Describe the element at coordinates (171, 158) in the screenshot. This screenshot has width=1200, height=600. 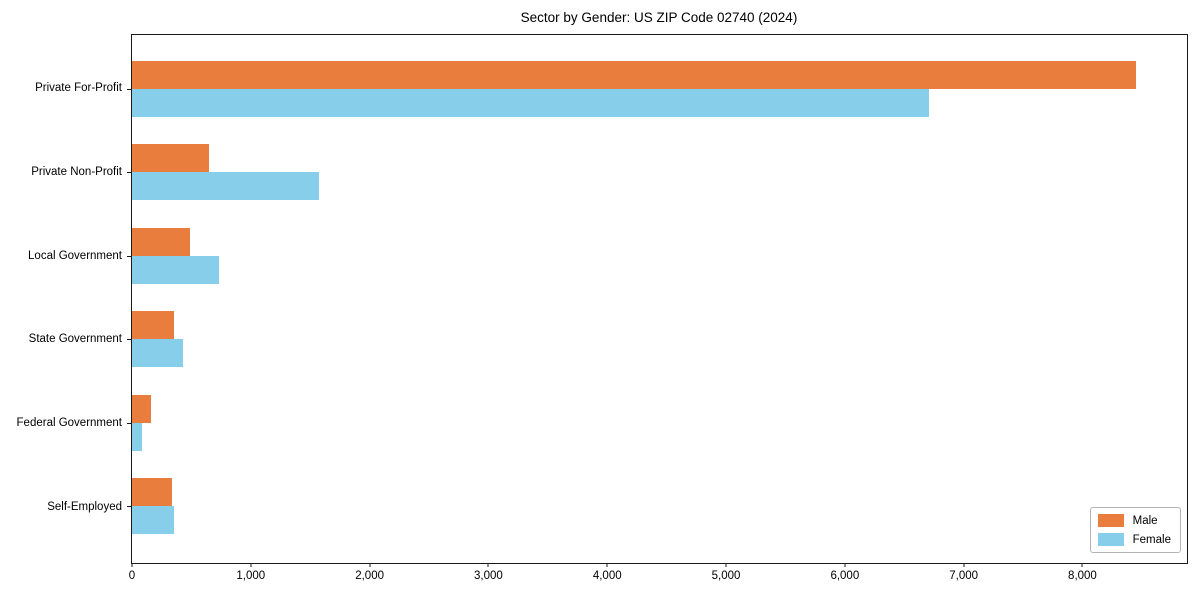
I see `bar-male-private-non-profit` at that location.